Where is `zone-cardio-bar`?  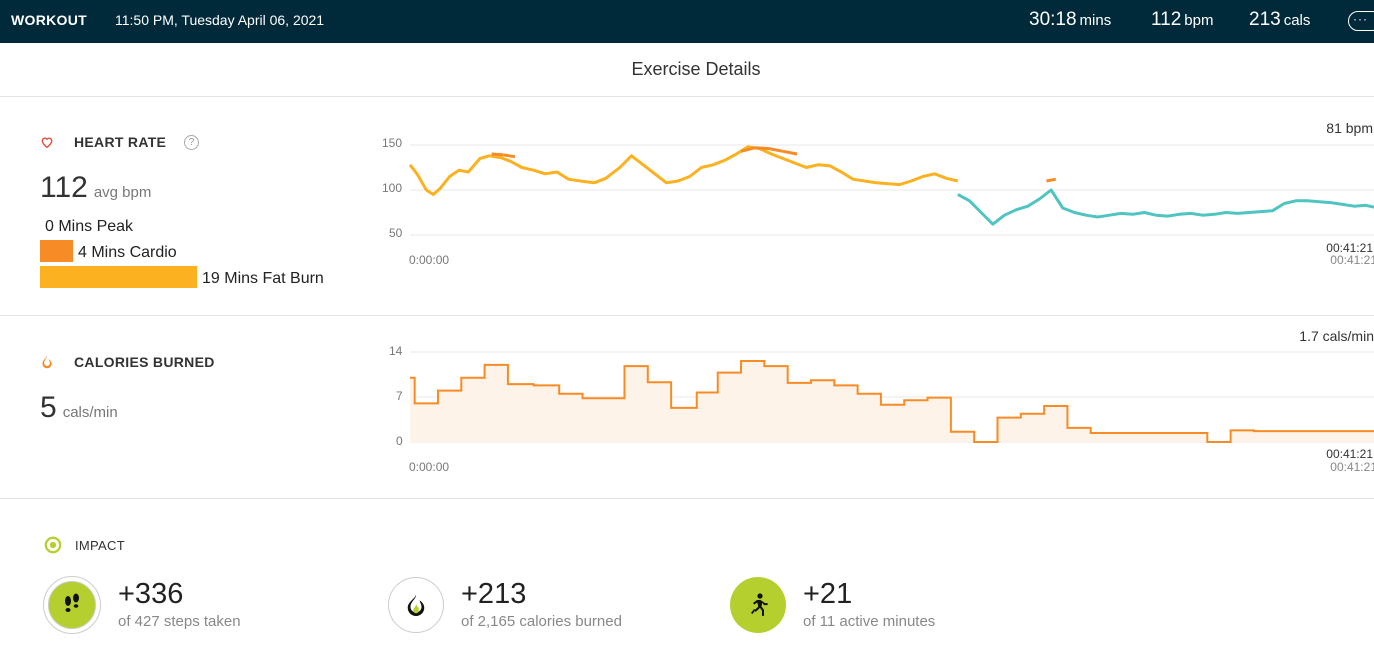 zone-cardio-bar is located at coordinates (56, 251).